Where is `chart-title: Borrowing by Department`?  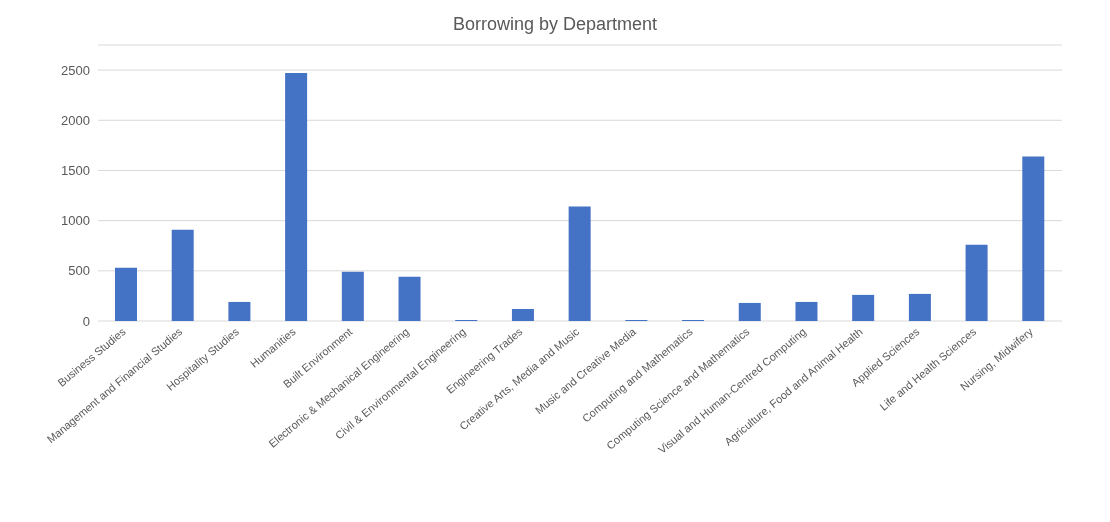
chart-title: Borrowing by Department is located at coordinates (555, 24).